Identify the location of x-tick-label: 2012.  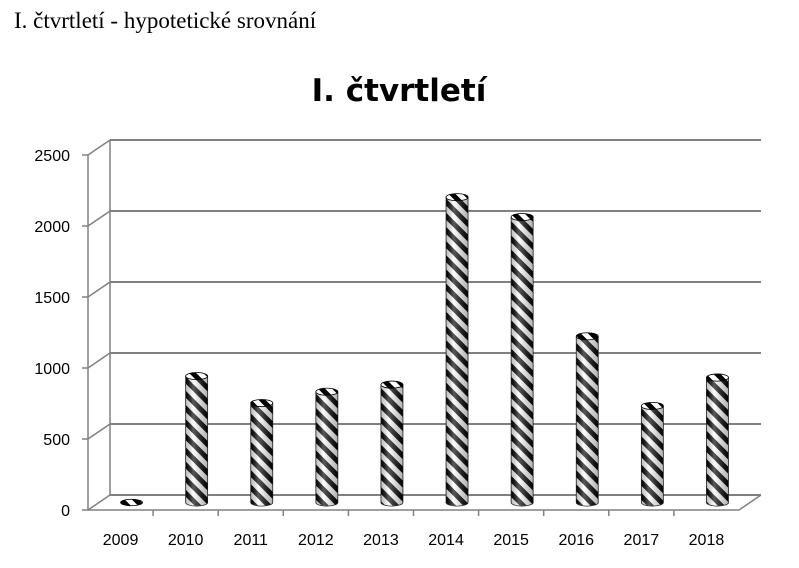
(316, 540).